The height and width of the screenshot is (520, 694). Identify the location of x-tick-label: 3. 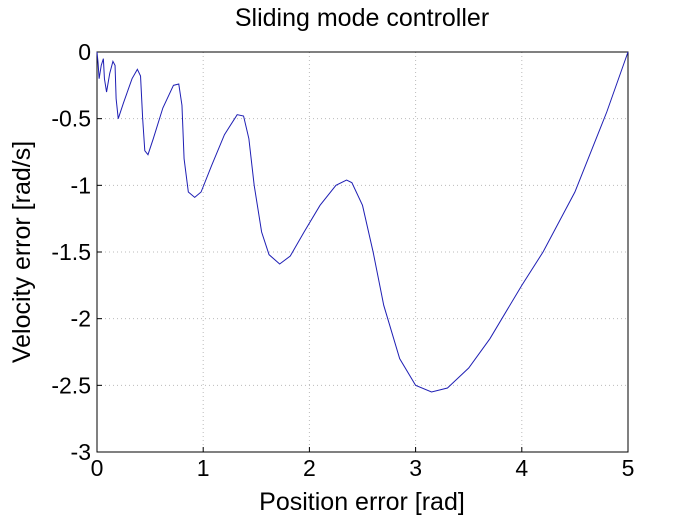
(415, 468).